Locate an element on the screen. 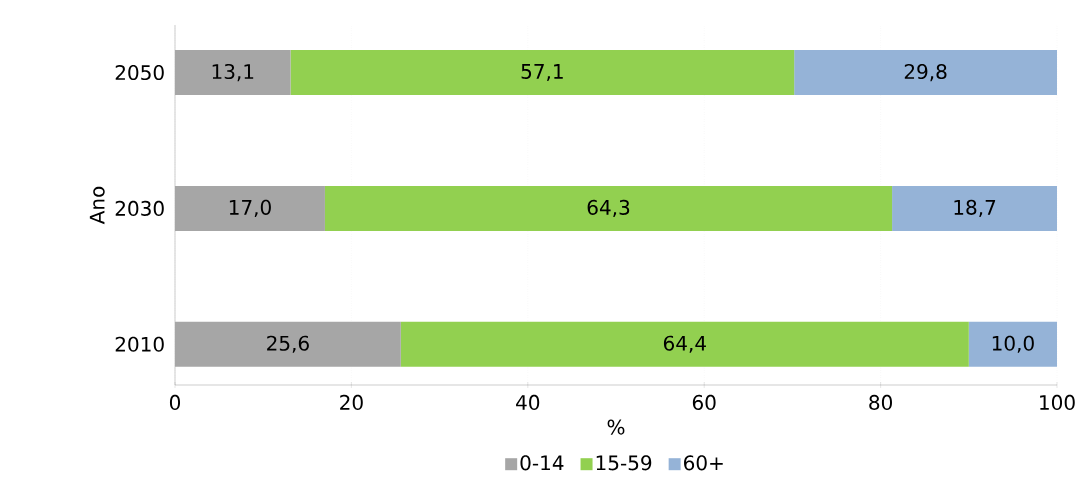  legend-label: 60+ is located at coordinates (703, 463).